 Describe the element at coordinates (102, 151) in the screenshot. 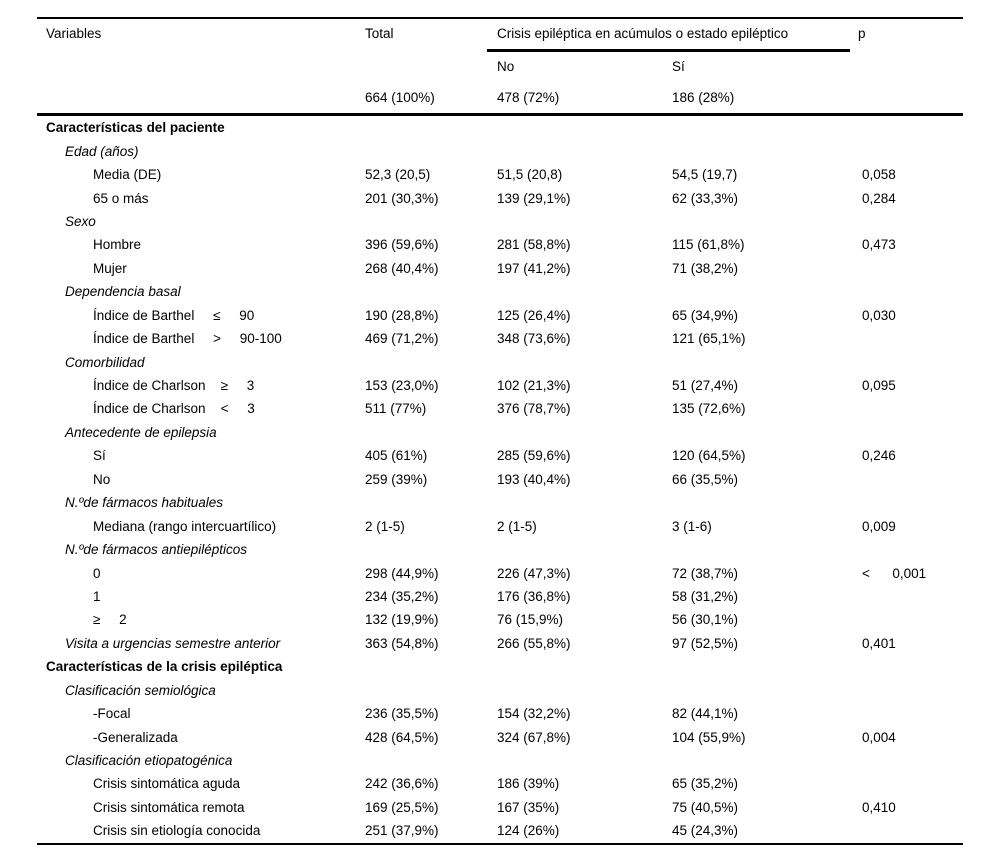

I see `row-label: Edad (años)` at that location.